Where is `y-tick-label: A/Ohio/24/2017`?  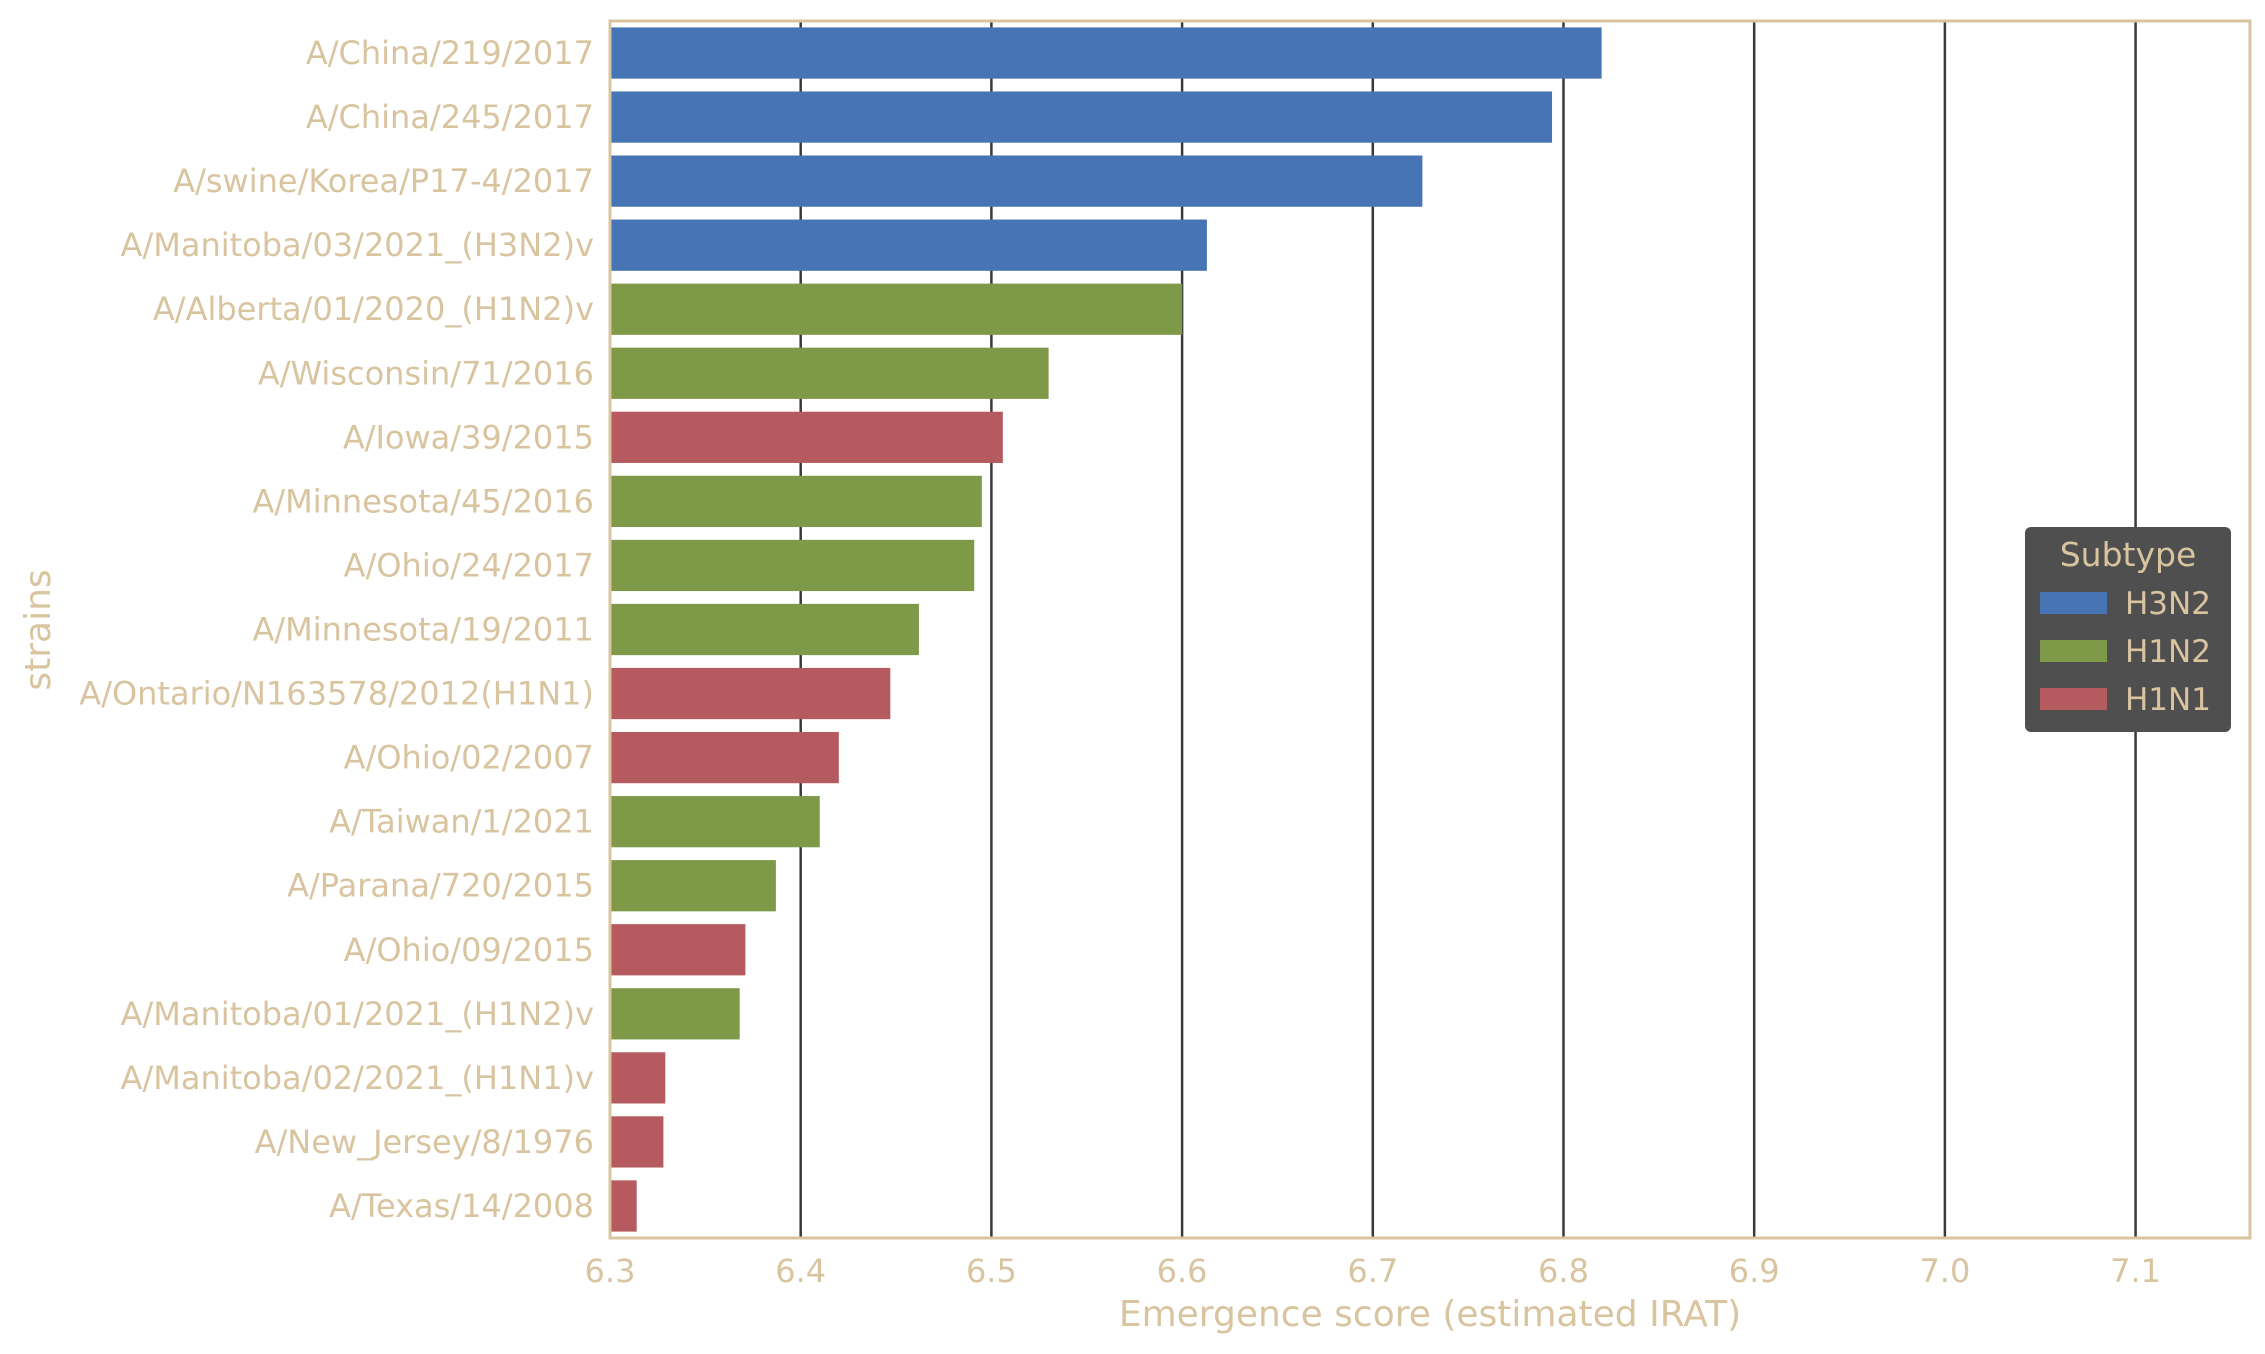 y-tick-label: A/Ohio/24/2017 is located at coordinates (469, 565).